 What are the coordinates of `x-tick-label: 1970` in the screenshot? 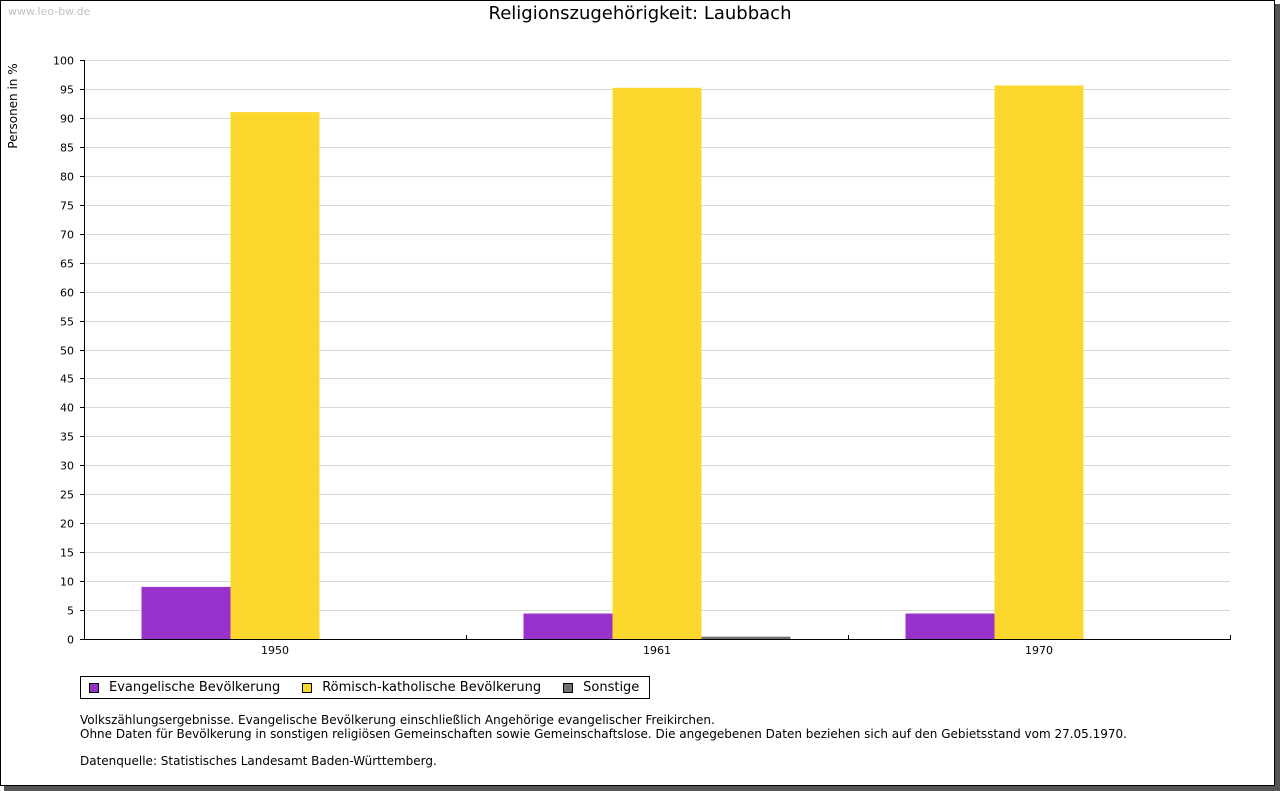 It's located at (1039, 650).